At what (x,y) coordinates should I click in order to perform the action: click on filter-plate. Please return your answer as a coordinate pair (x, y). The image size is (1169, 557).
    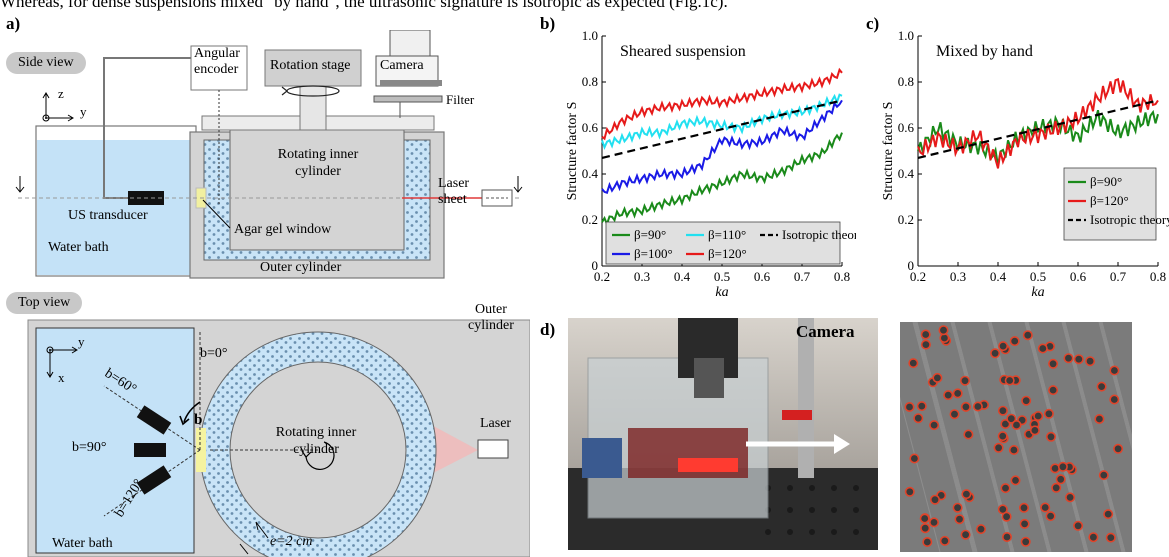
    Looking at the image, I should click on (408, 99).